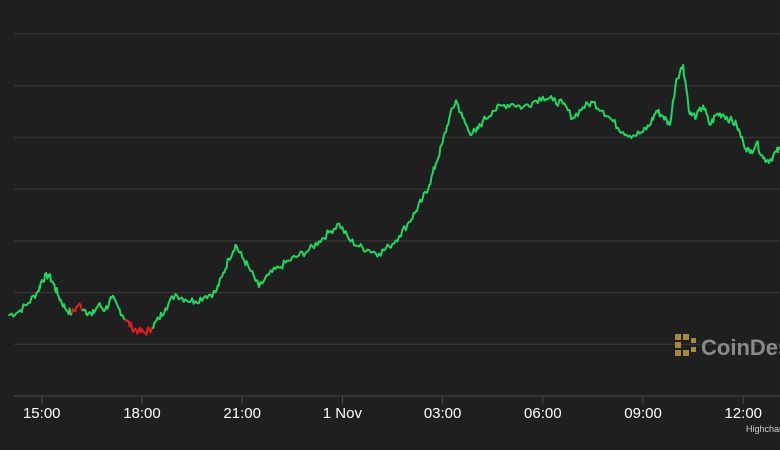  I want to click on x-tick-label: 1 Nov, so click(343, 413).